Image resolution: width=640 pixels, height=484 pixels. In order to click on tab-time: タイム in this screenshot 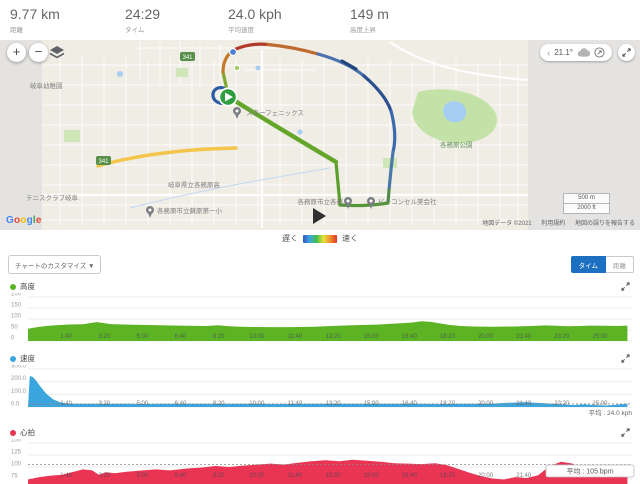, I will do `click(588, 264)`.